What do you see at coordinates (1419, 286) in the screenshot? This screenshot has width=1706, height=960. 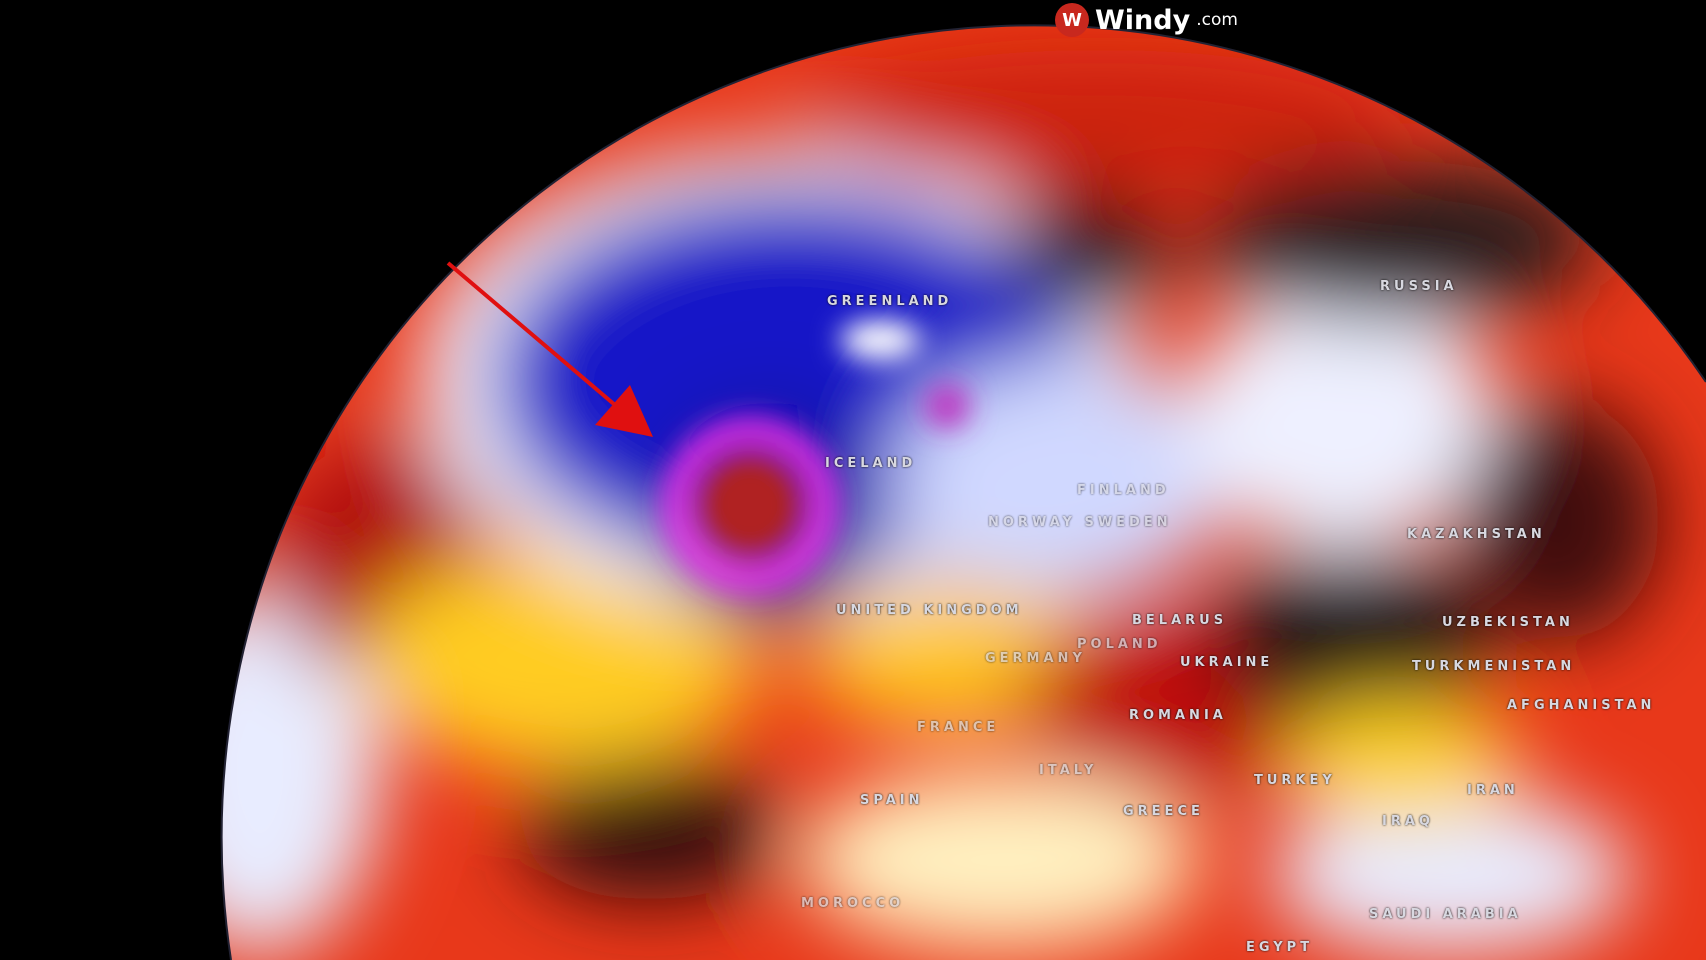 I see `label-russia: RUSSIA` at bounding box center [1419, 286].